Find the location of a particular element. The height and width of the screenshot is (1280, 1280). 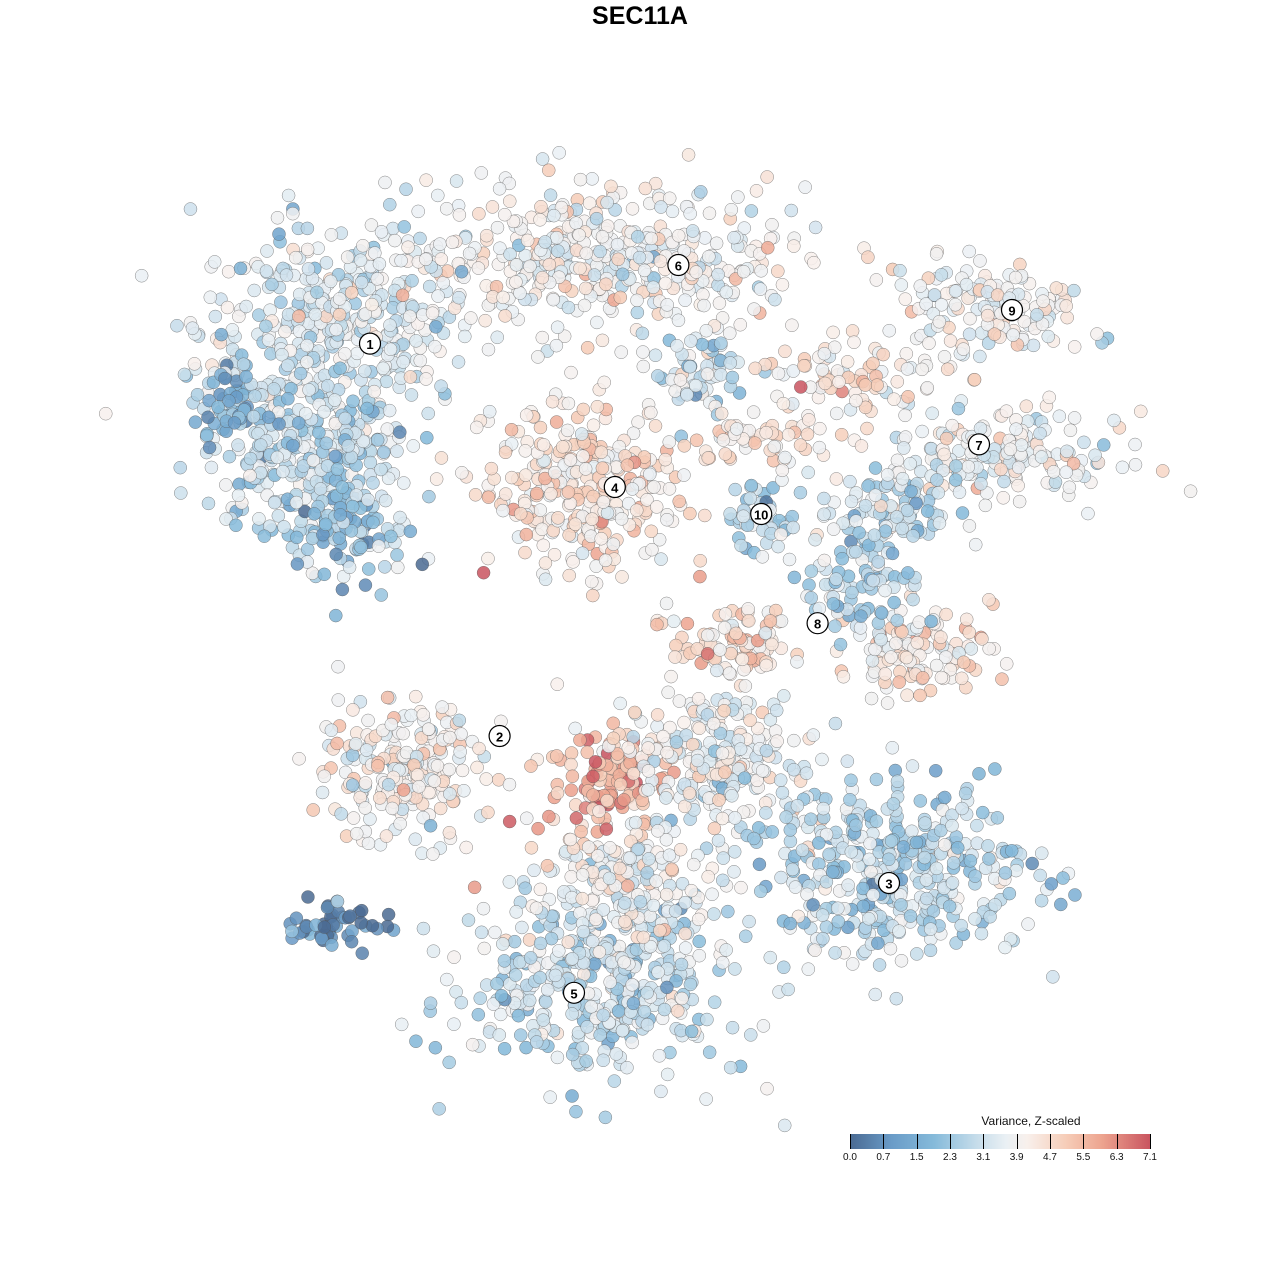

cluster-label-marker is located at coordinates (889, 883).